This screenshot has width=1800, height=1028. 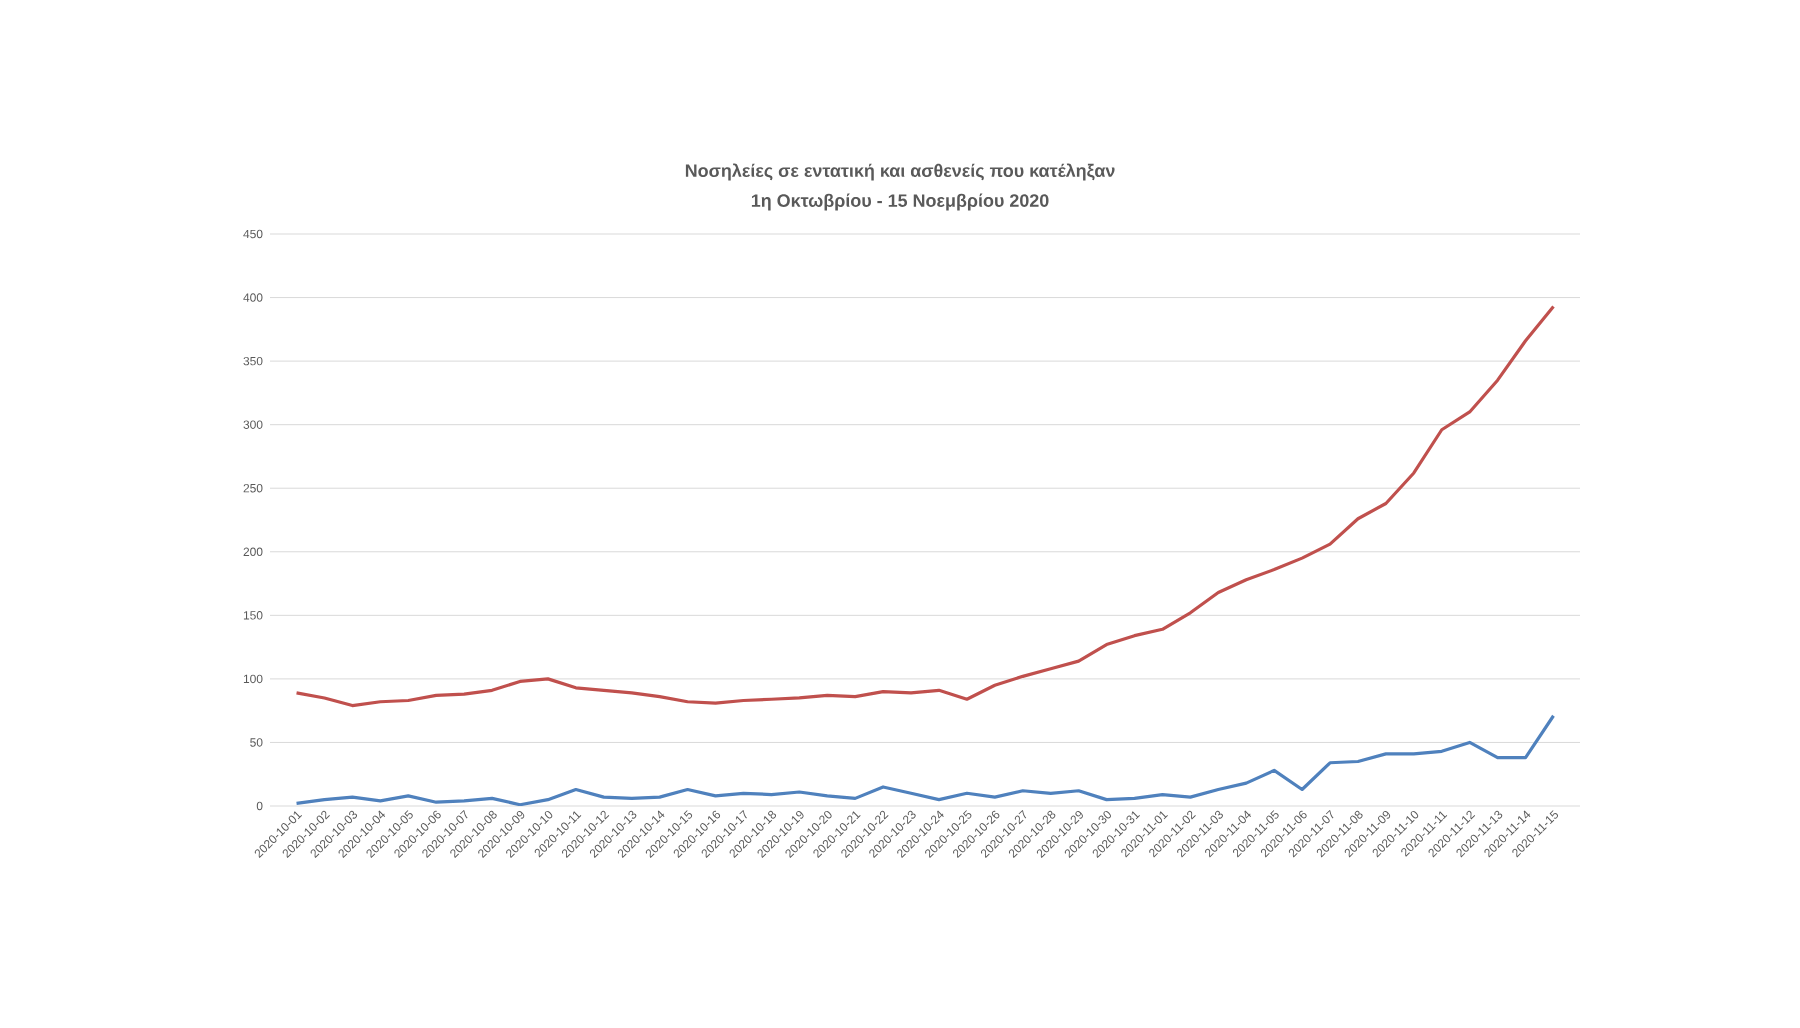 What do you see at coordinates (925, 760) in the screenshot?
I see `line-series` at bounding box center [925, 760].